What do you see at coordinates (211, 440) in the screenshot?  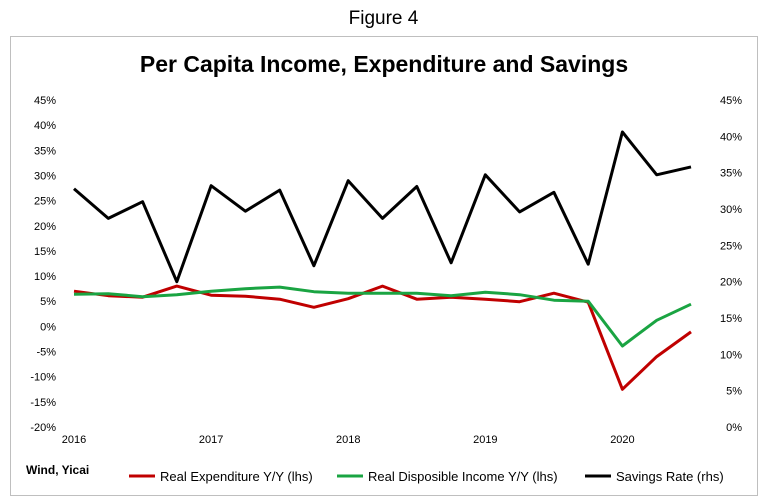 I see `x-tick-label: 2017` at bounding box center [211, 440].